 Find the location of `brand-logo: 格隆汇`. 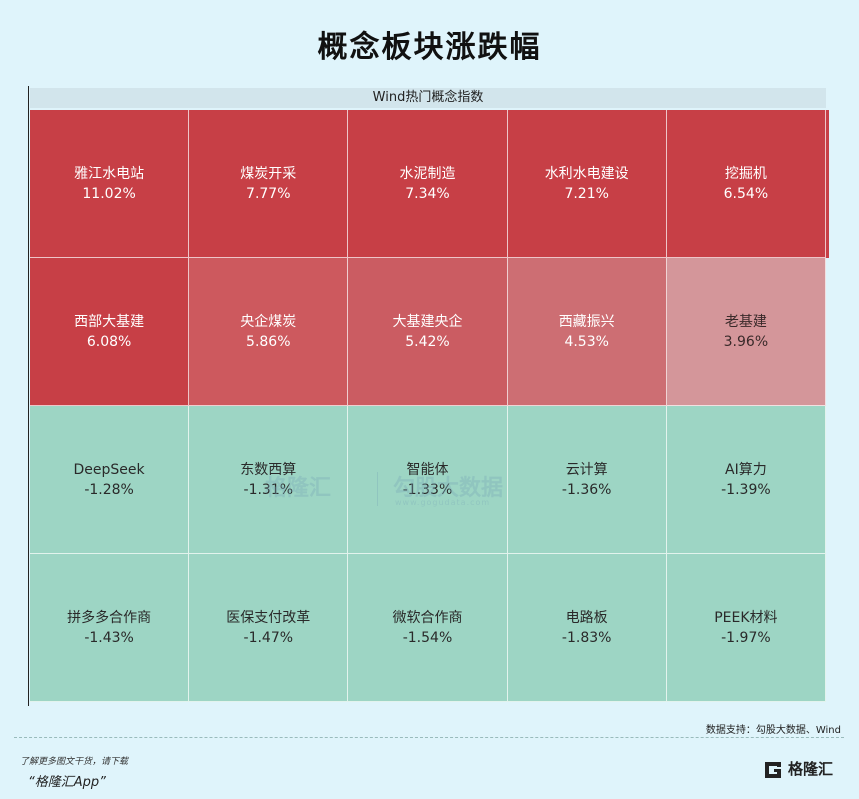

brand-logo: 格隆汇 is located at coordinates (797, 769).